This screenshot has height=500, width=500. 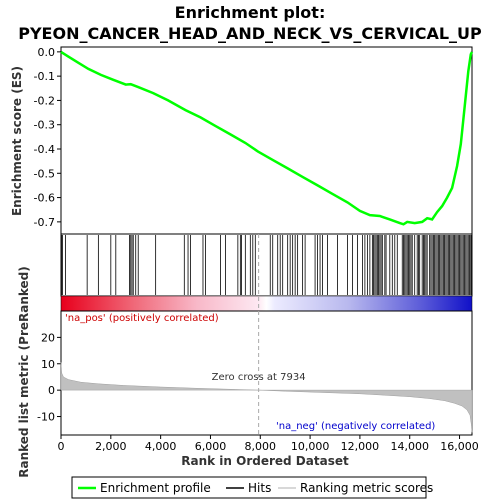 What do you see at coordinates (310, 446) in the screenshot?
I see `x-tick-label: 10,000` at bounding box center [310, 446].